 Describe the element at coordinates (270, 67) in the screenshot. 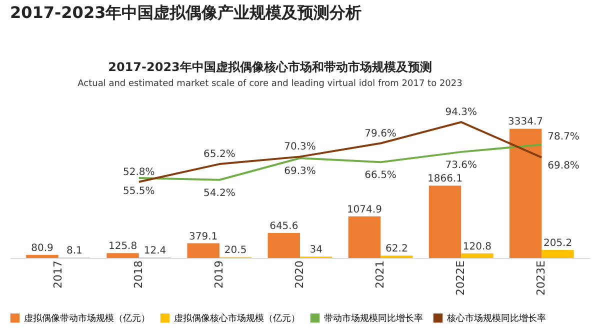

I see `chart-subtitle: 2017-2023年中国虚拟偶像核心市场和带动市场规模及预测` at that location.